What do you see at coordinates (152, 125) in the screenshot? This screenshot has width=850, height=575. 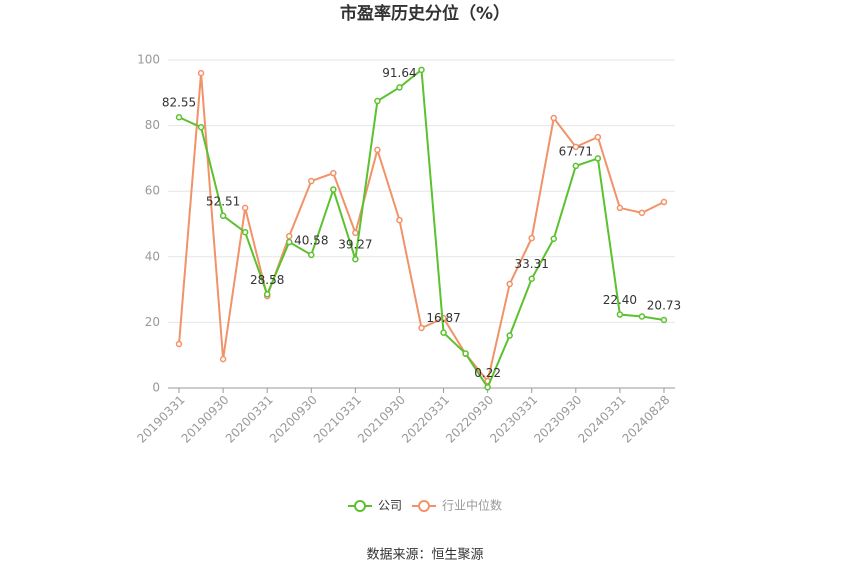 I see `y-tick-label: 80` at bounding box center [152, 125].